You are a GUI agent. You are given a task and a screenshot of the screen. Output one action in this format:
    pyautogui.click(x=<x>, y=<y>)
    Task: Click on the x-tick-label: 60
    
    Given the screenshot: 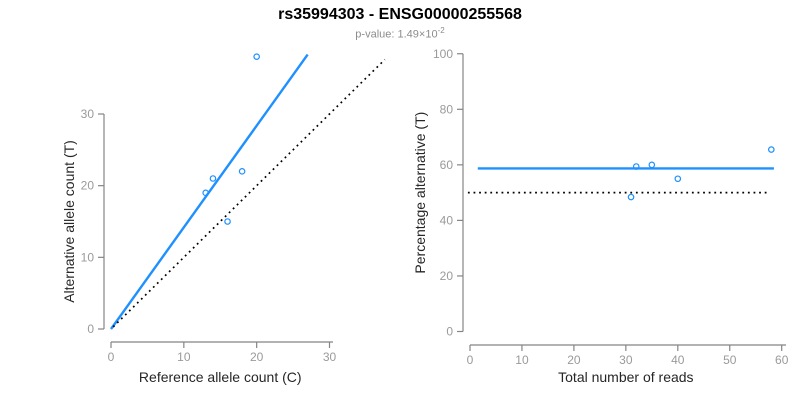 What is the action you would take?
    pyautogui.click(x=782, y=360)
    